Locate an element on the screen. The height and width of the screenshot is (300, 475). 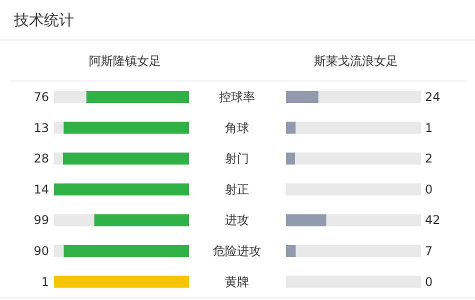
category-label: 射门 is located at coordinates (237, 159).